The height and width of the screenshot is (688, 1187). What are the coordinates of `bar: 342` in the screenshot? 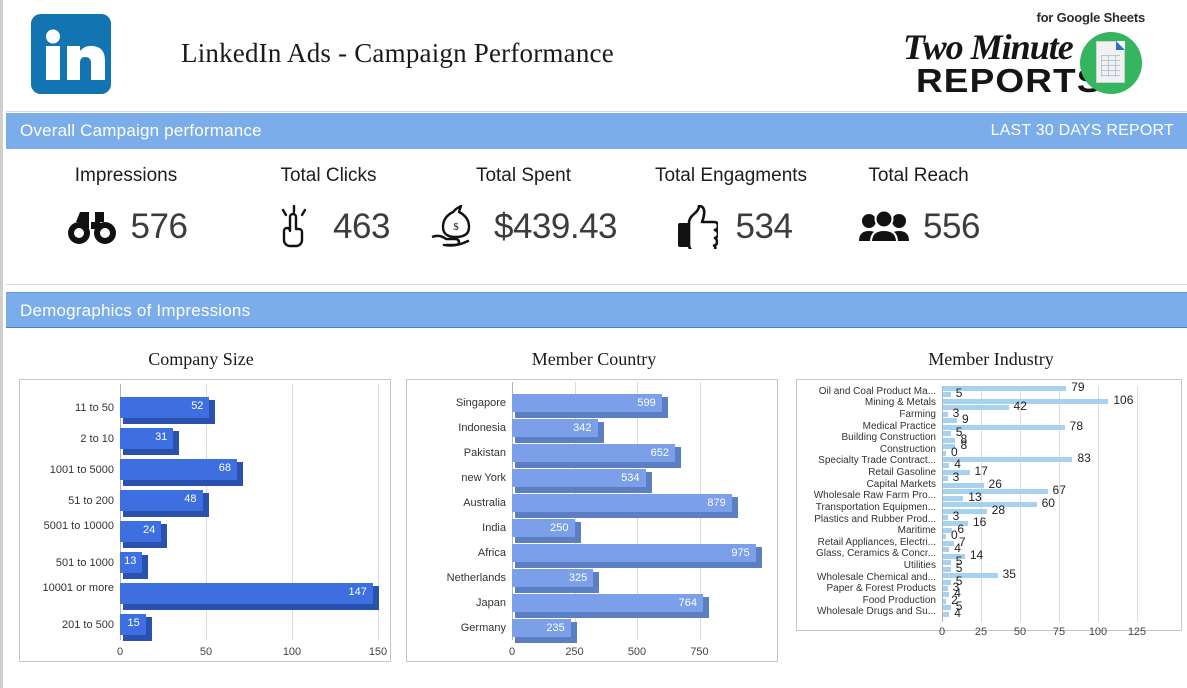 It's located at (557, 430).